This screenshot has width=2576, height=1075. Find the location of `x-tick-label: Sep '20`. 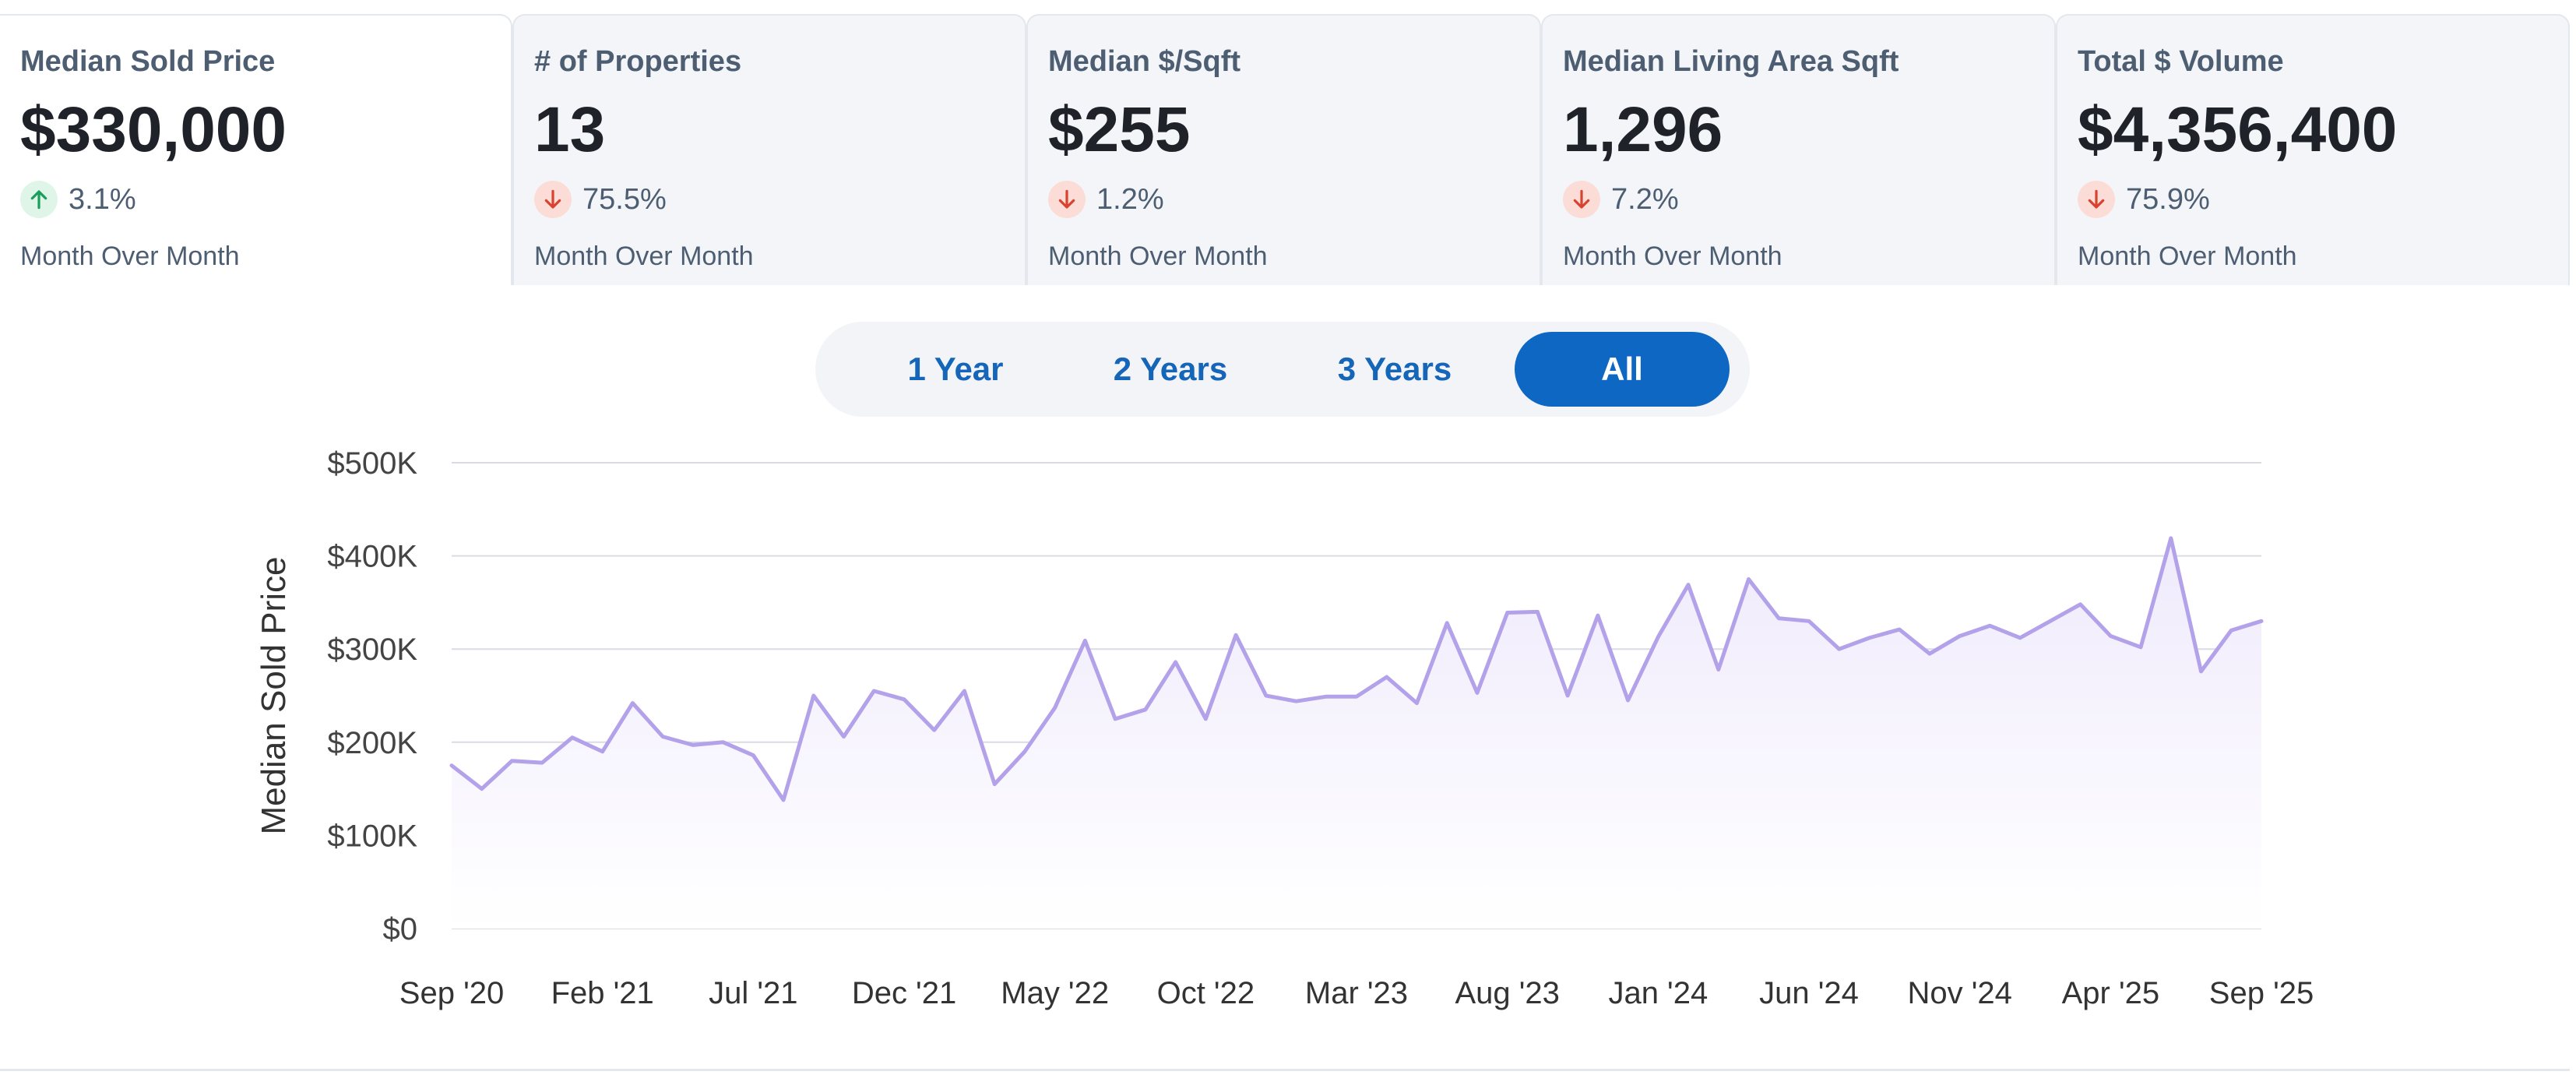

x-tick-label: Sep '20 is located at coordinates (451, 993).